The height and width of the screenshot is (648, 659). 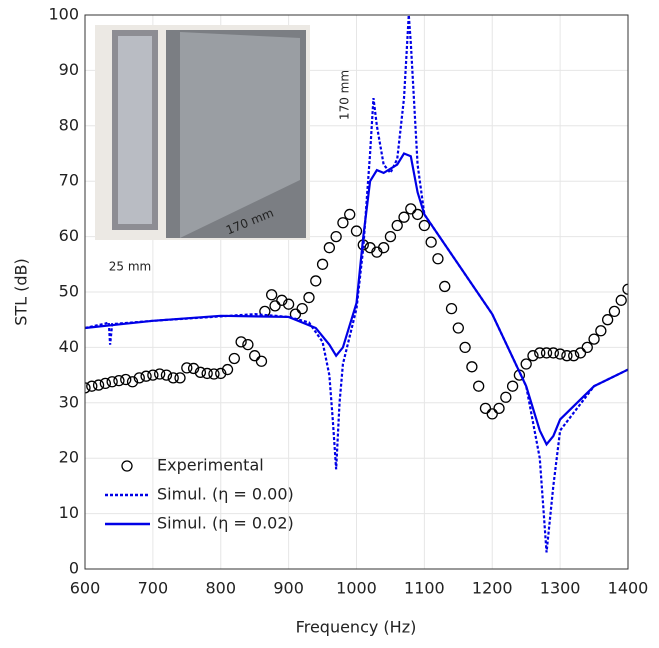 I want to click on x-tick-label: 1200, so click(x=492, y=588).